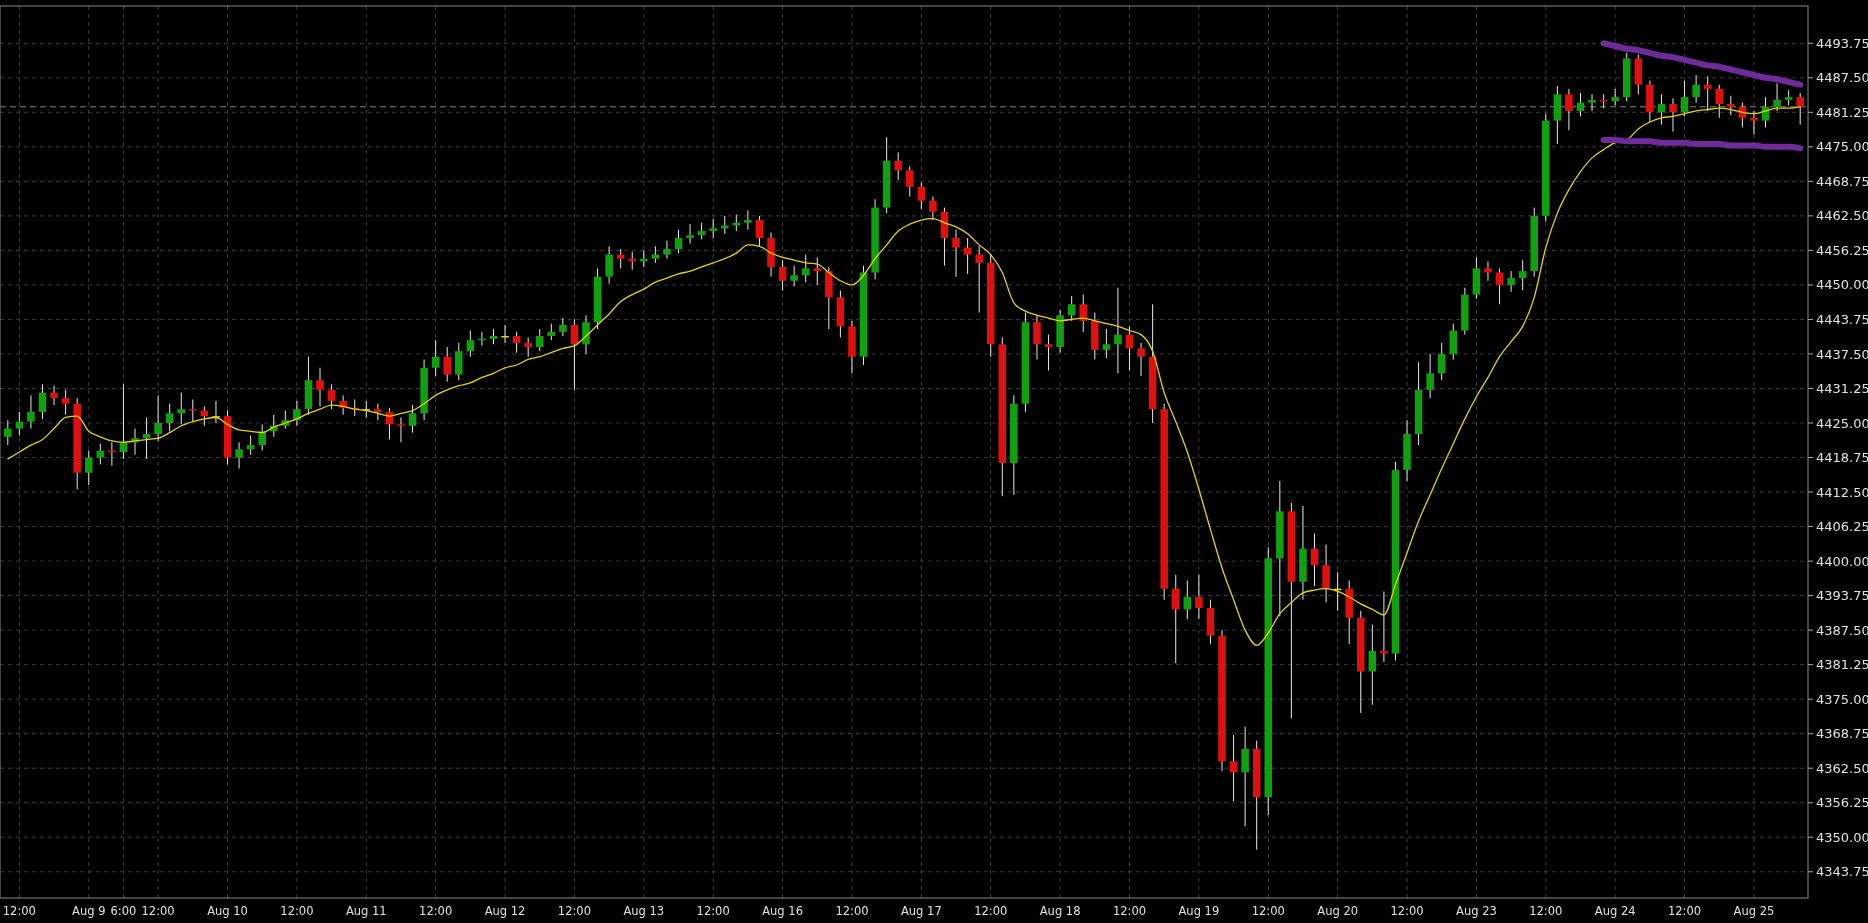 The height and width of the screenshot is (923, 1868). Describe the element at coordinates (1842, 561) in the screenshot. I see `y-tick-label: 4400.00` at that location.